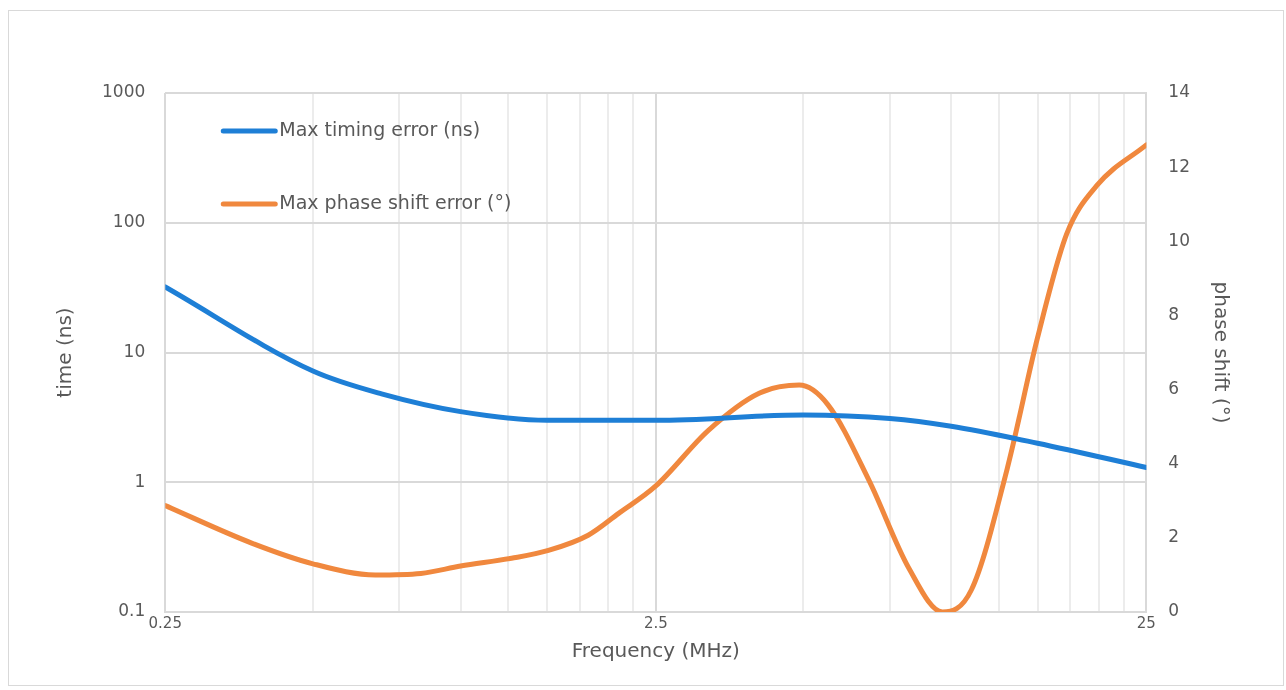 The image size is (1286, 690). What do you see at coordinates (1179, 239) in the screenshot?
I see `y2-tick-label: 10` at bounding box center [1179, 239].